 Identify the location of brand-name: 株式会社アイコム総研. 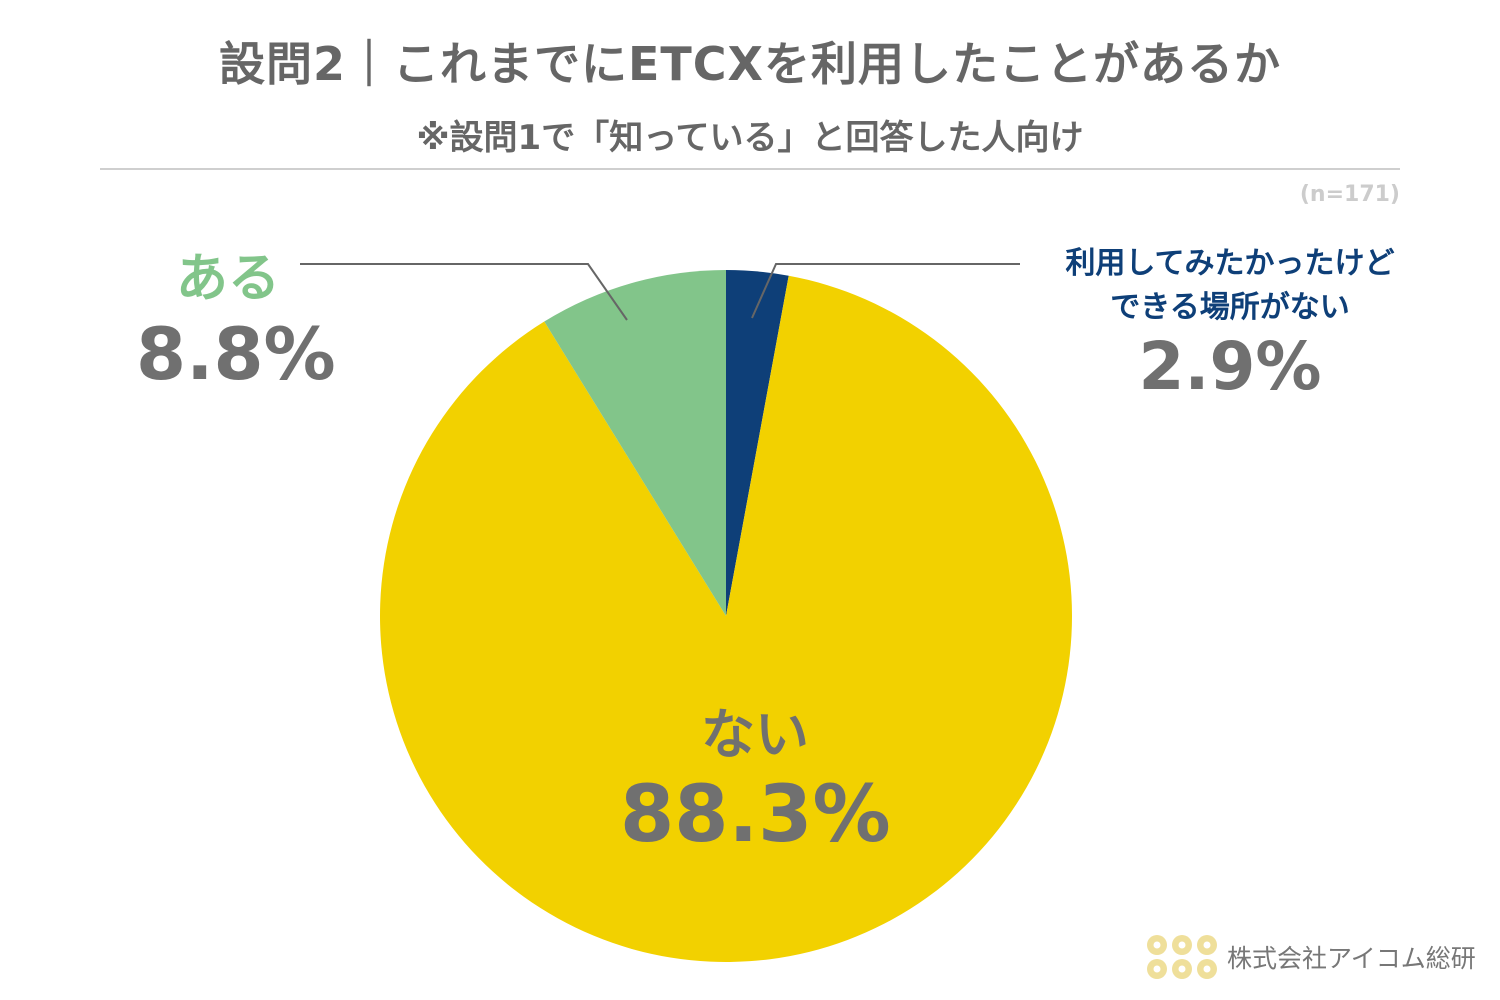
(1351, 958).